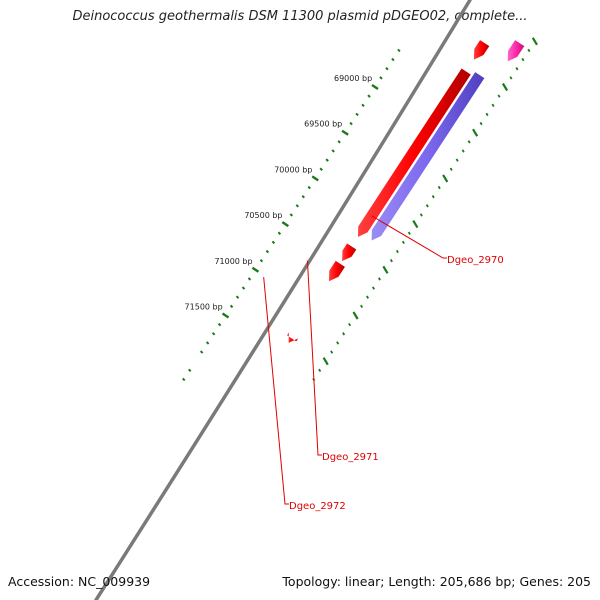 The height and width of the screenshot is (600, 600). I want to click on ruler-tick-label: 71500 bp, so click(204, 307).